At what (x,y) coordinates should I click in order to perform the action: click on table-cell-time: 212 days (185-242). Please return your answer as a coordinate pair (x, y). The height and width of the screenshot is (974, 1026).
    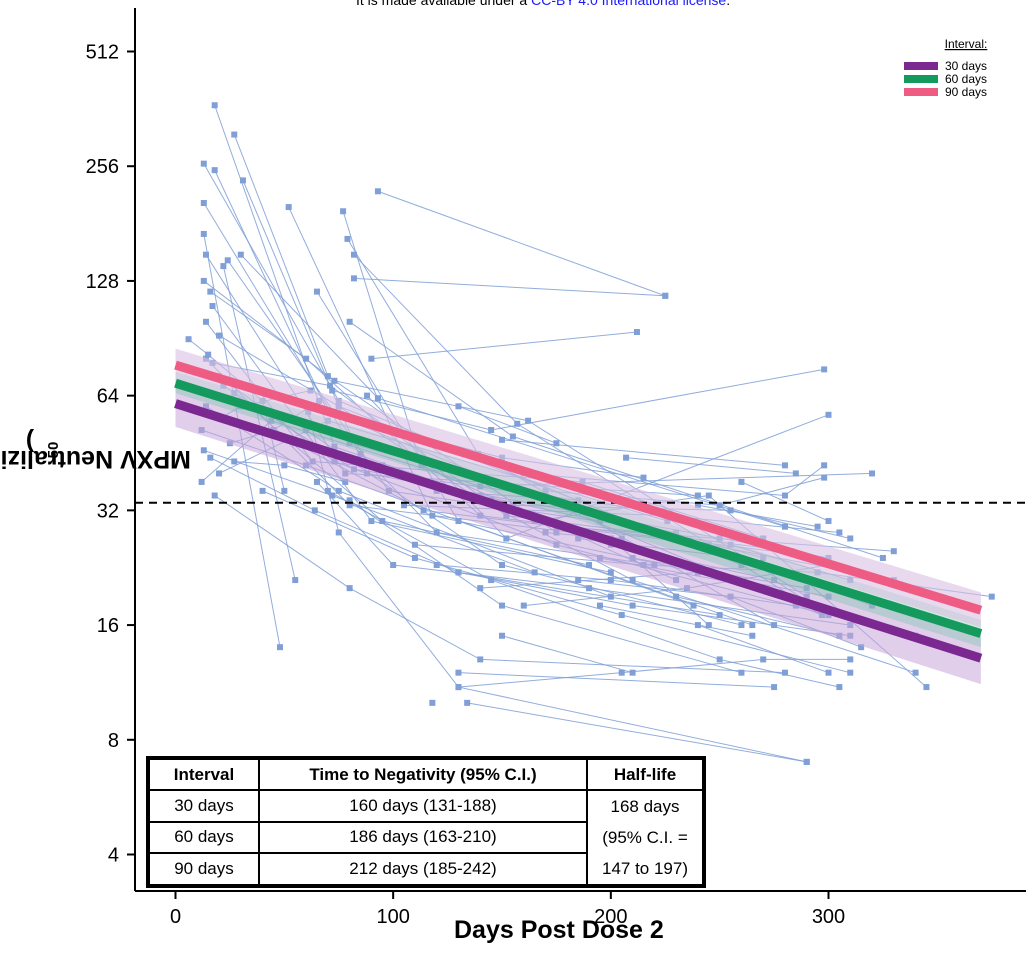
    Looking at the image, I should click on (423, 869).